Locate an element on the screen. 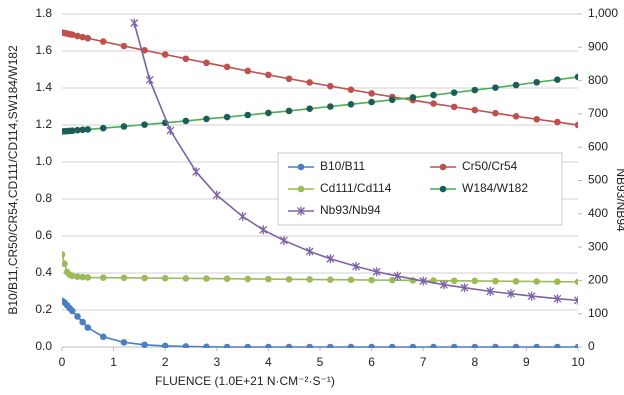  legend-label: Cd111/Cd114 is located at coordinates (356, 188).